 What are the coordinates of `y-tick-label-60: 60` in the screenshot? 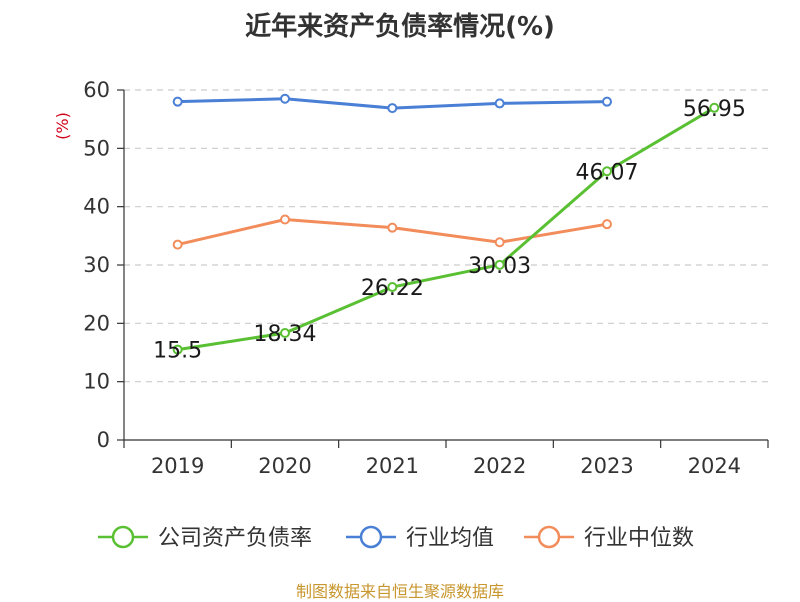 It's located at (96, 90).